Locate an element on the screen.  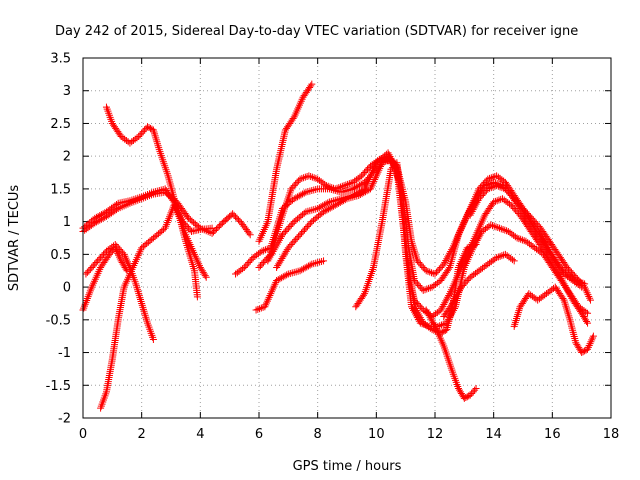
series-s11 is located at coordinates (290, 285).